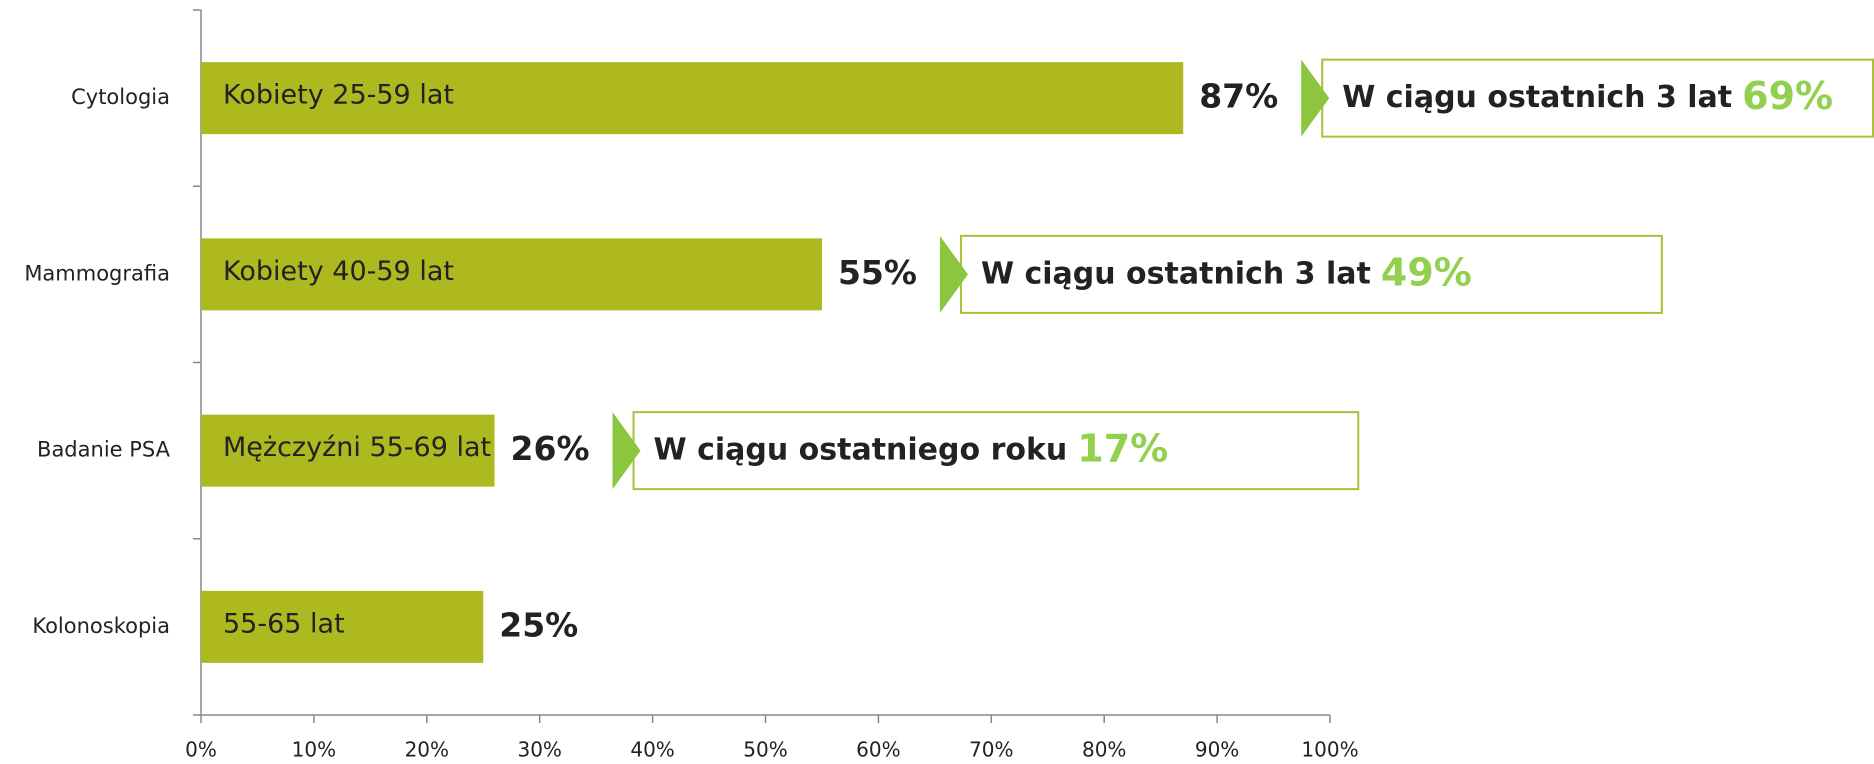 The image size is (1874, 764). Describe the element at coordinates (550, 448) in the screenshot. I see `value-label: 26%` at that location.